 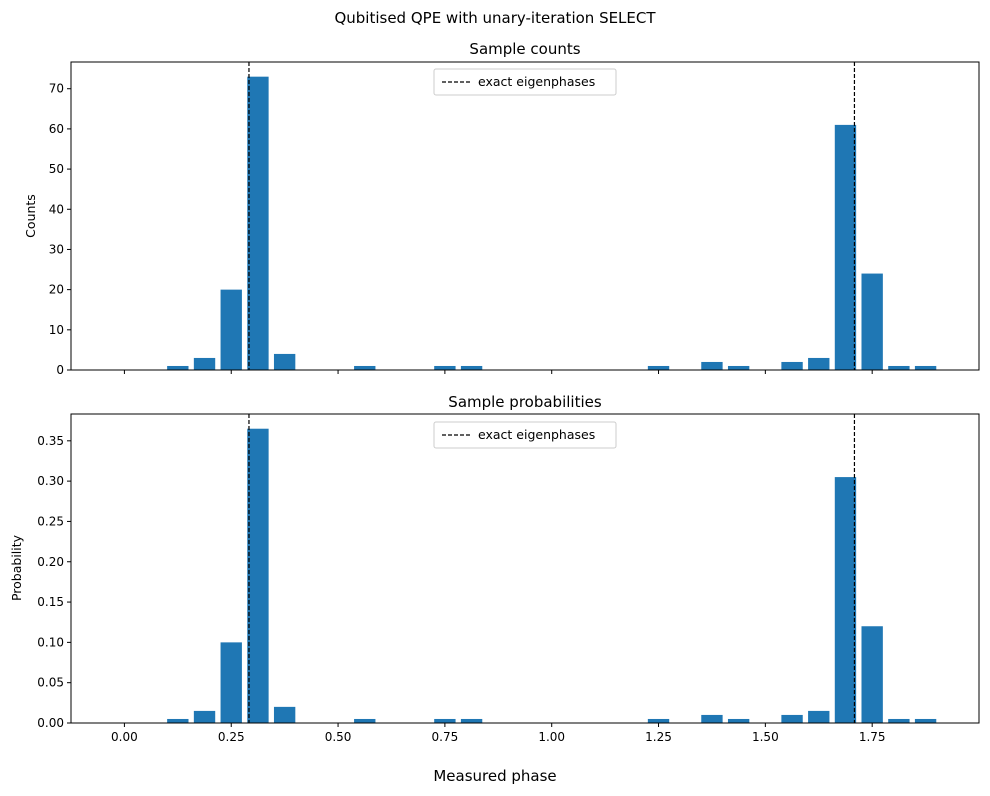 What do you see at coordinates (56, 249) in the screenshot?
I see `counts-y-tick-label: 30` at bounding box center [56, 249].